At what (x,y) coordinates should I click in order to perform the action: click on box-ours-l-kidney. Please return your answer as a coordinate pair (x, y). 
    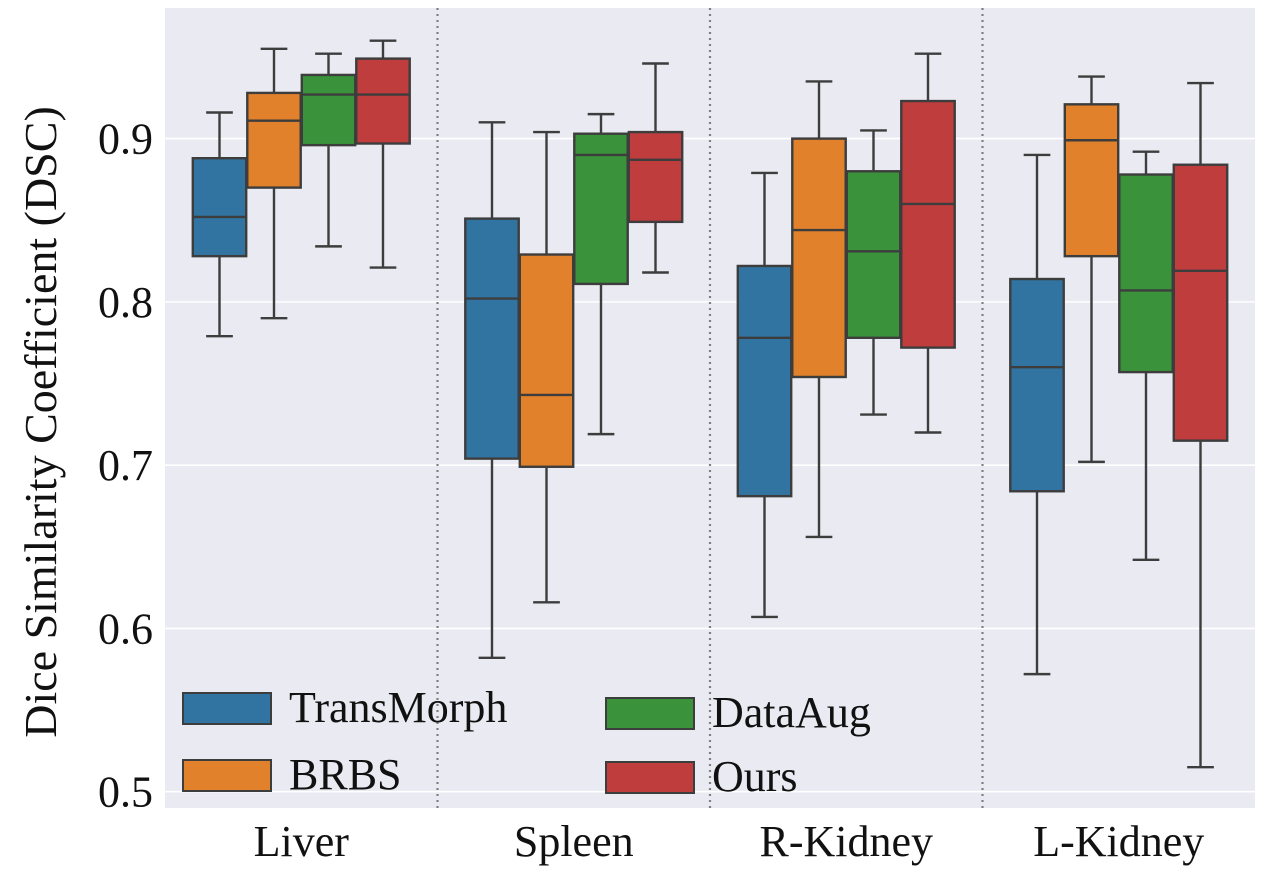
    Looking at the image, I should click on (1200, 425).